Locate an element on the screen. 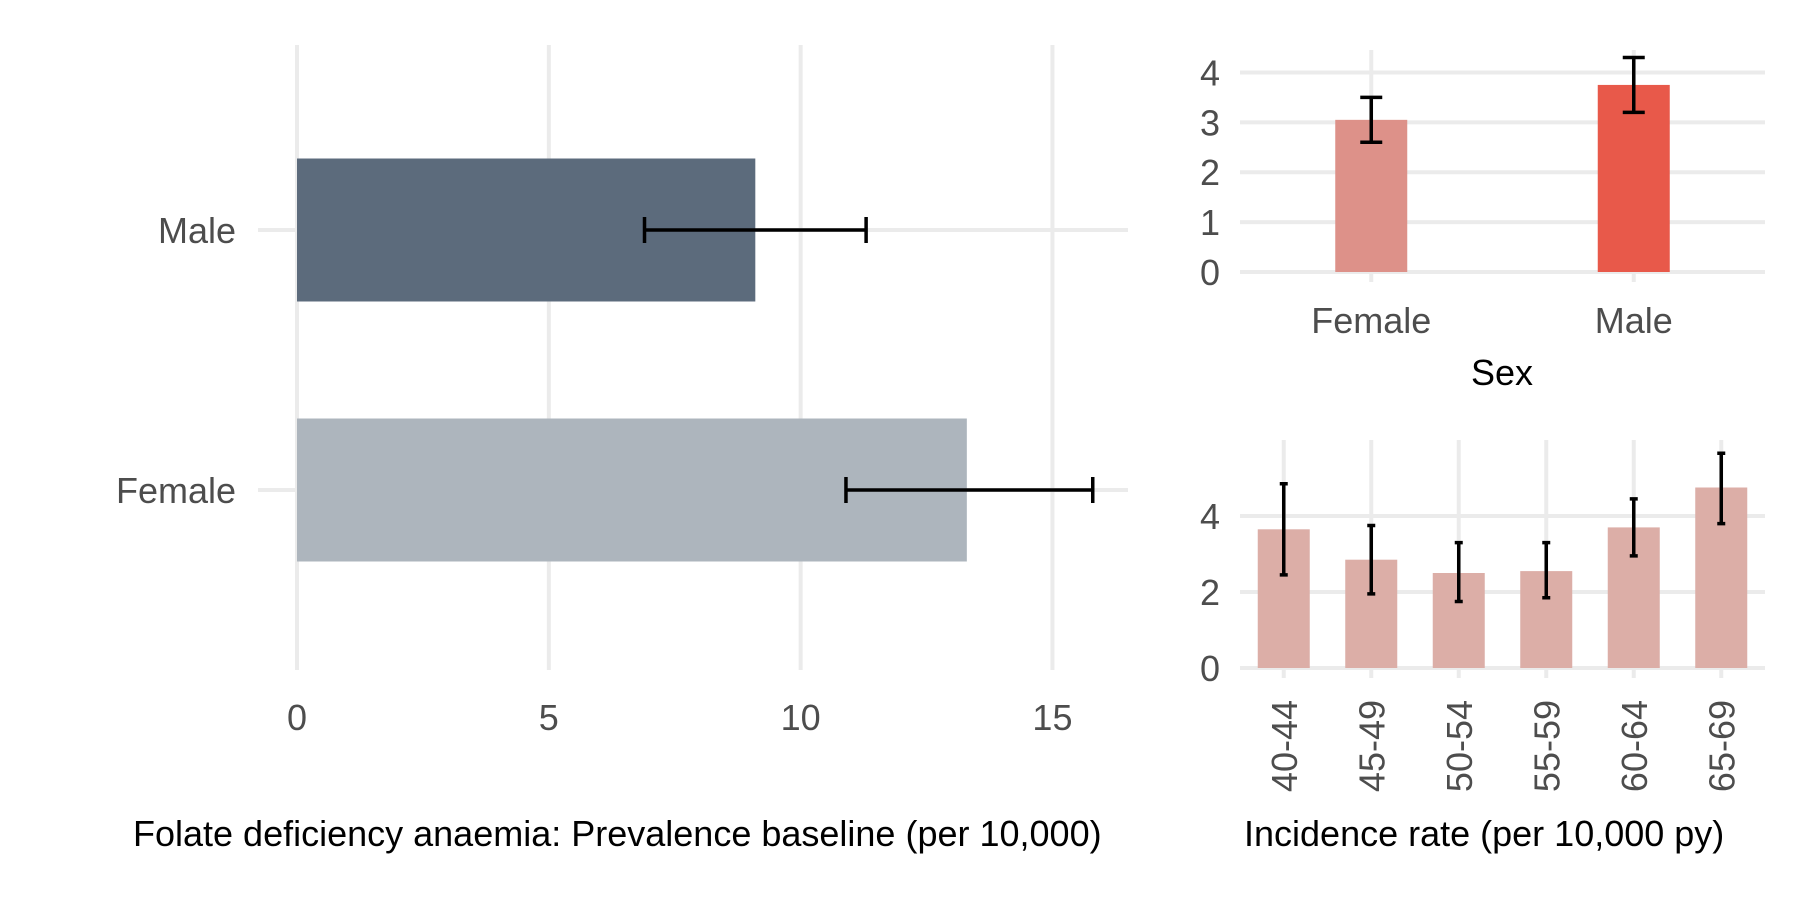  age-x-tick-label: 50-54 is located at coordinates (1459, 746).